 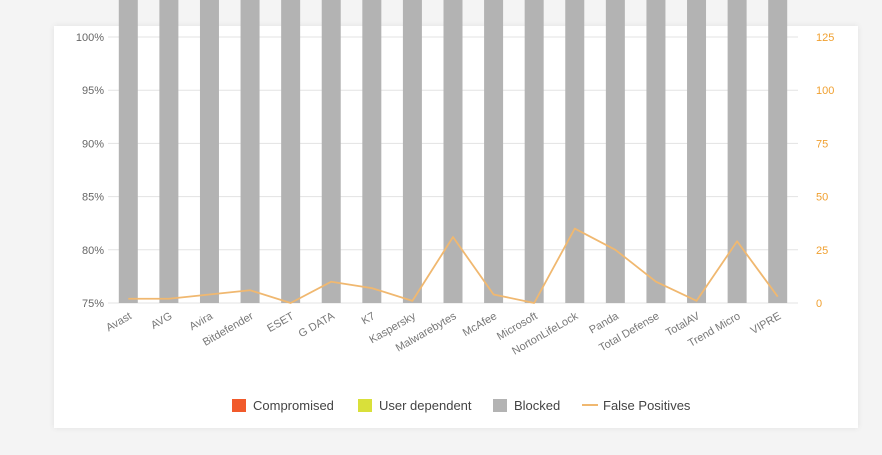 What do you see at coordinates (825, 91) in the screenshot?
I see `y-right-tick-label: 100` at bounding box center [825, 91].